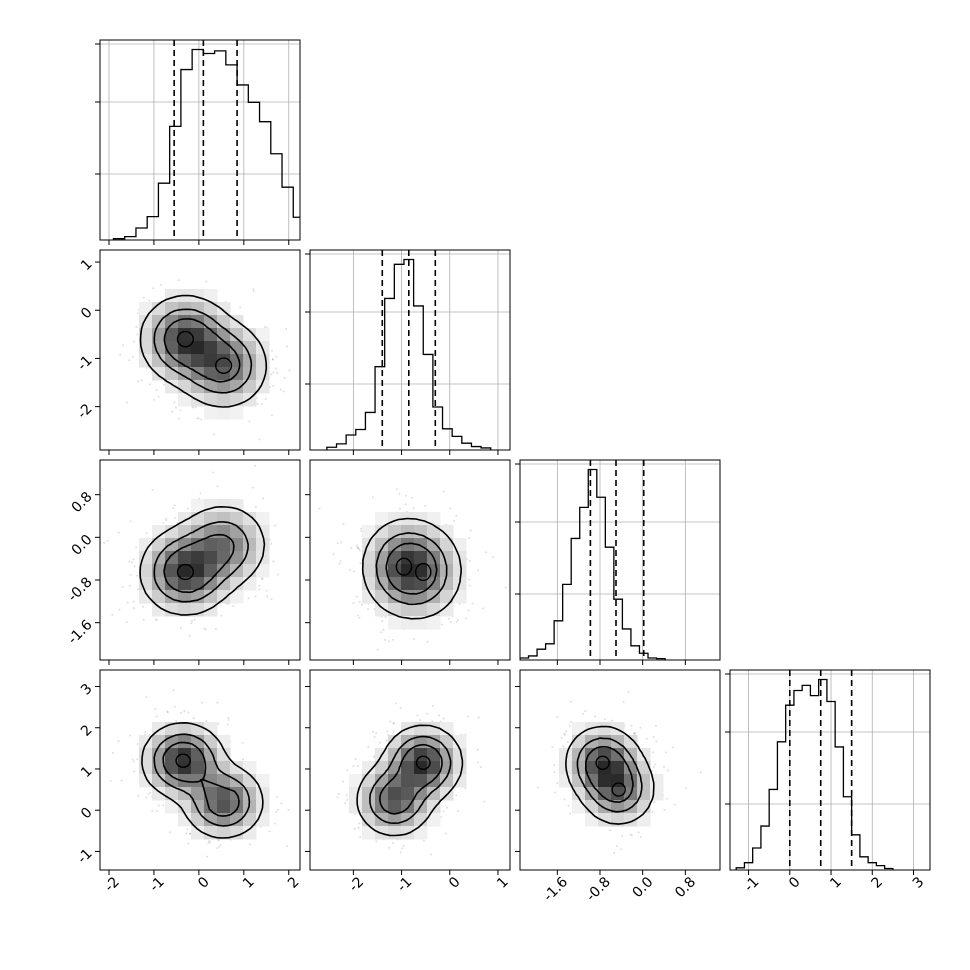 Image resolution: width=970 pixels, height=970 pixels. What do you see at coordinates (356, 884) in the screenshot?
I see `x-tick-label: -2` at bounding box center [356, 884].